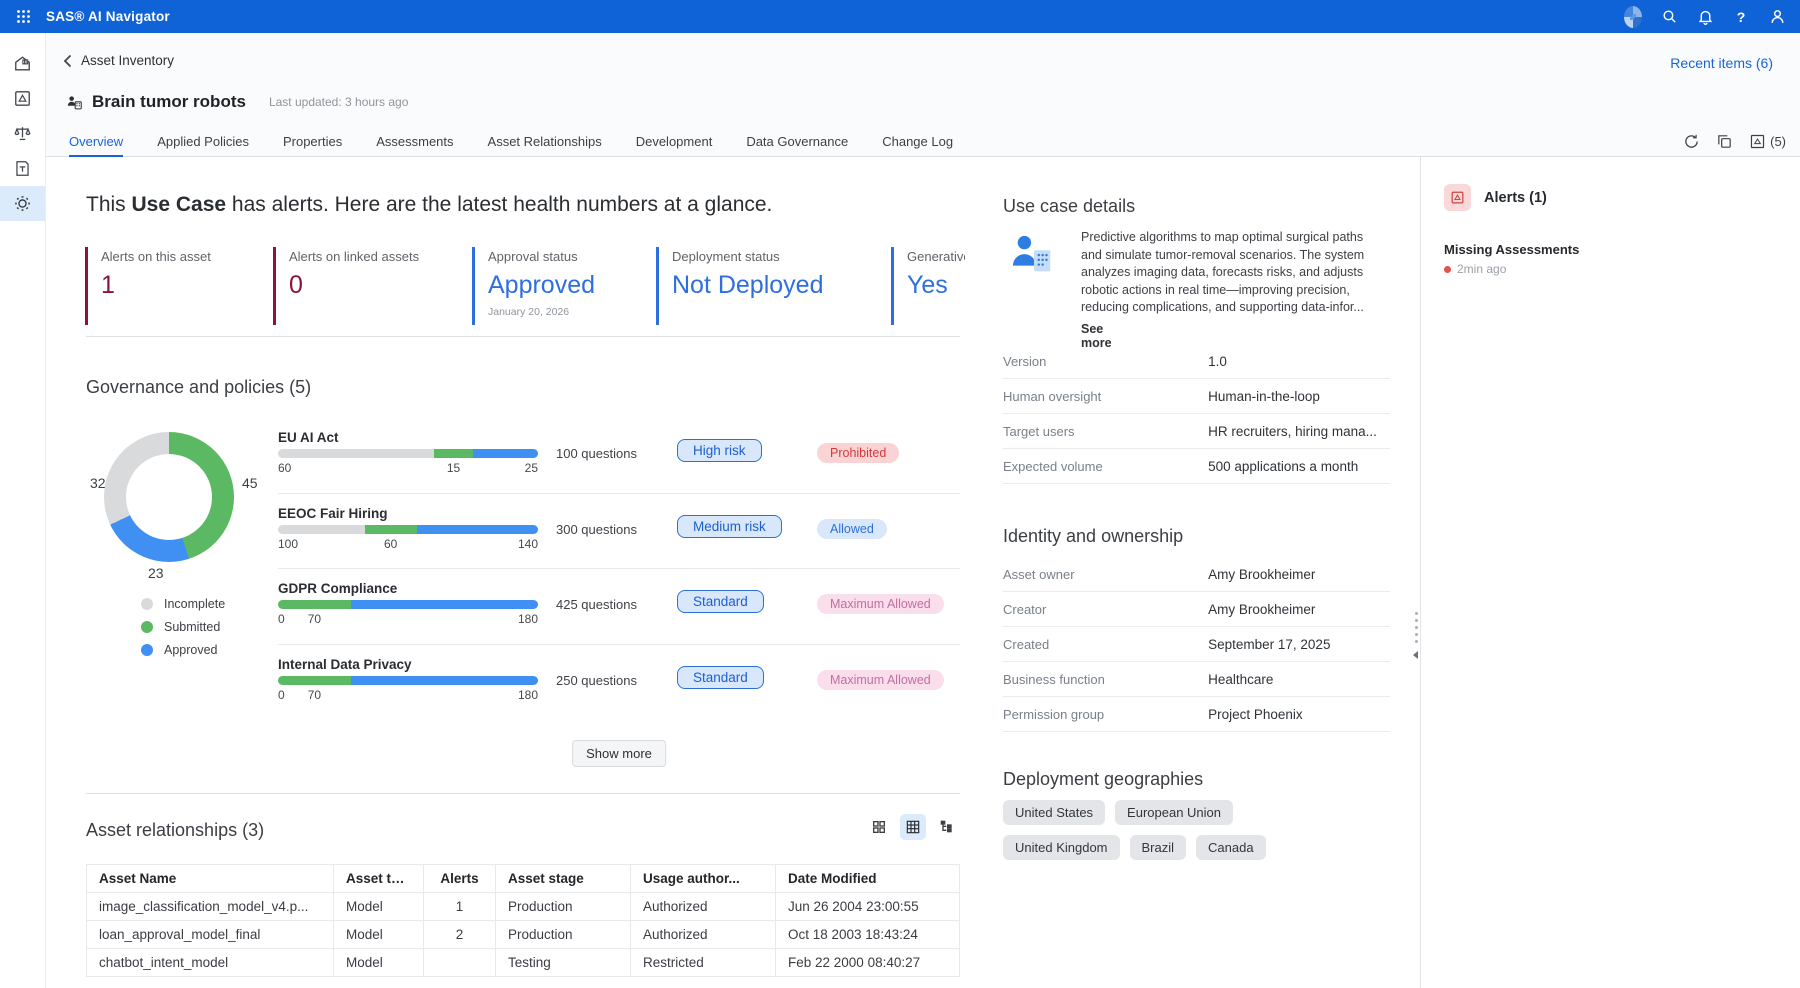  Describe the element at coordinates (619, 753) in the screenshot. I see `show-more-button: Show more` at that location.